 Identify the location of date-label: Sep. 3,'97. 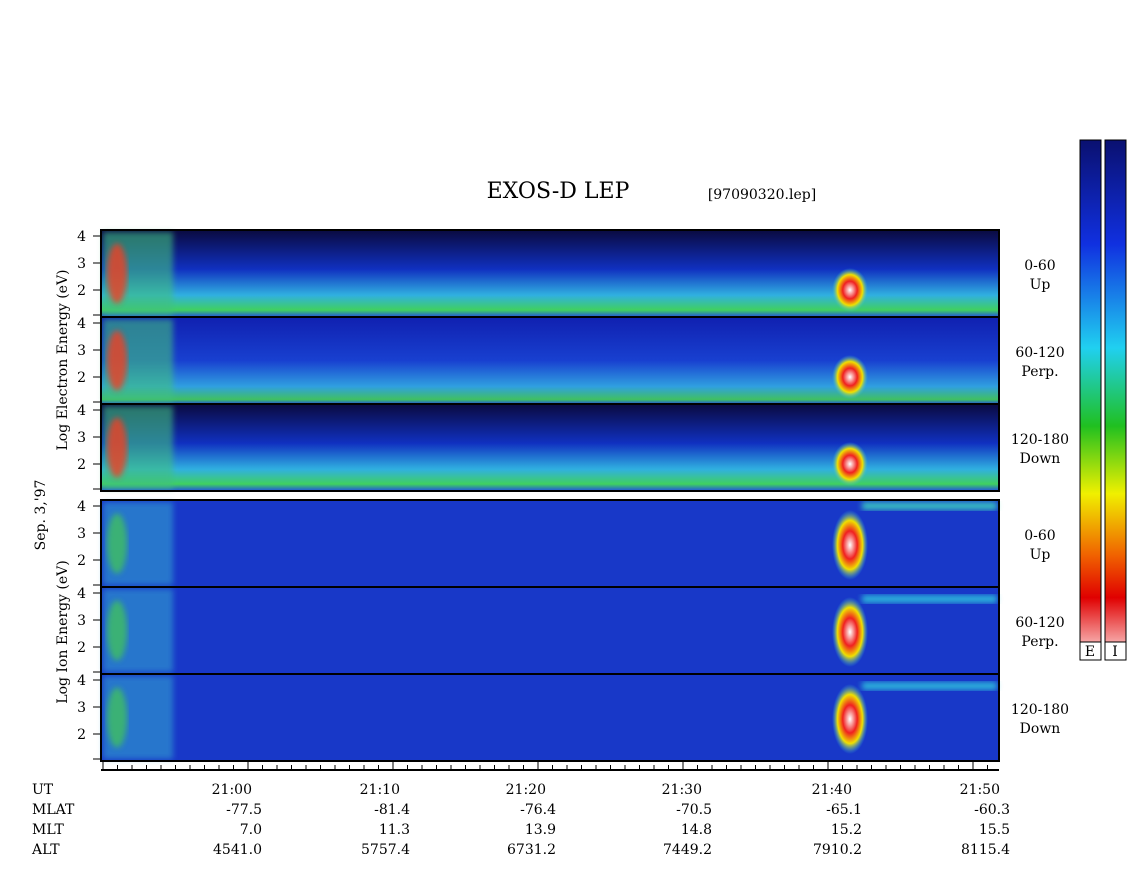
(41, 515).